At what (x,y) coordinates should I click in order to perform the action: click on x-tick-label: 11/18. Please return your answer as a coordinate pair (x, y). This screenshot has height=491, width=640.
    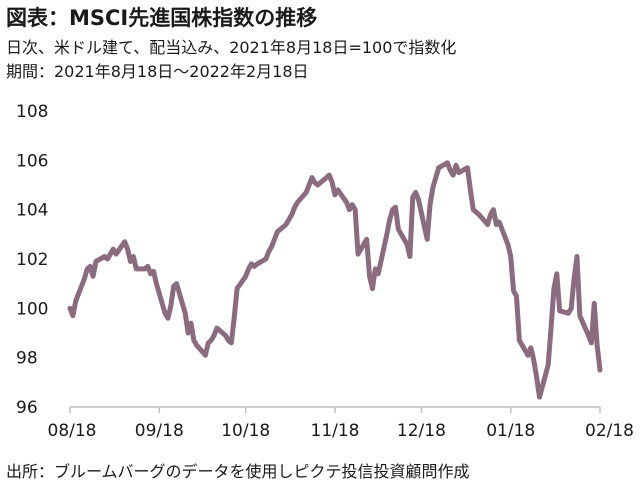
    Looking at the image, I should click on (335, 431).